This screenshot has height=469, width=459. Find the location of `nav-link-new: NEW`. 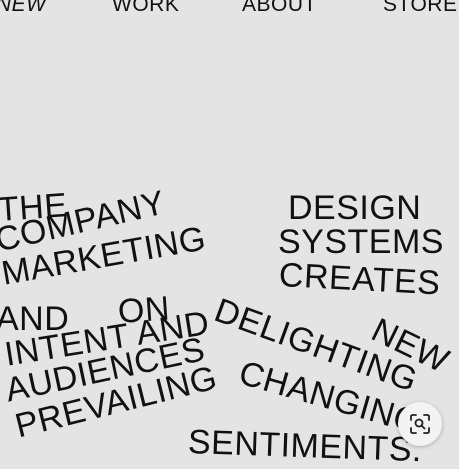

nav-link-new: NEW is located at coordinates (23, 8).